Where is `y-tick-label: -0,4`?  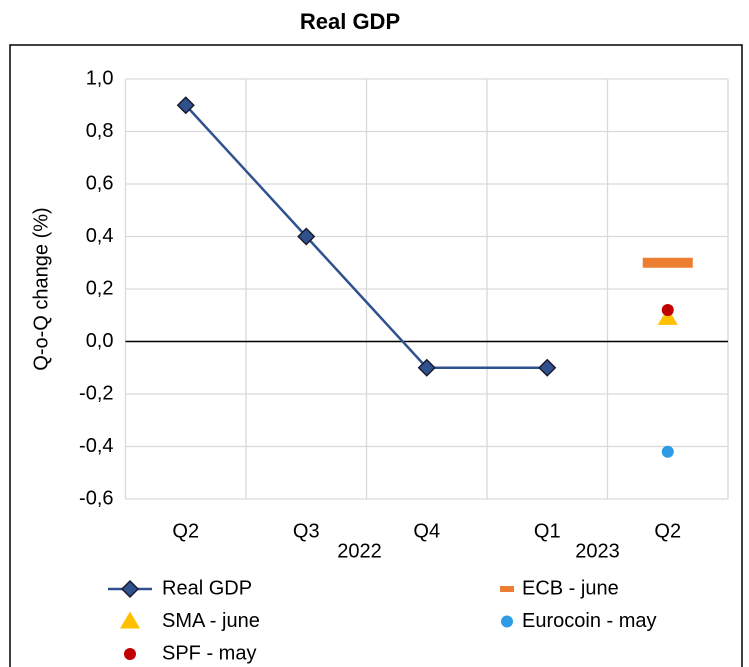 y-tick-label: -0,4 is located at coordinates (96, 446).